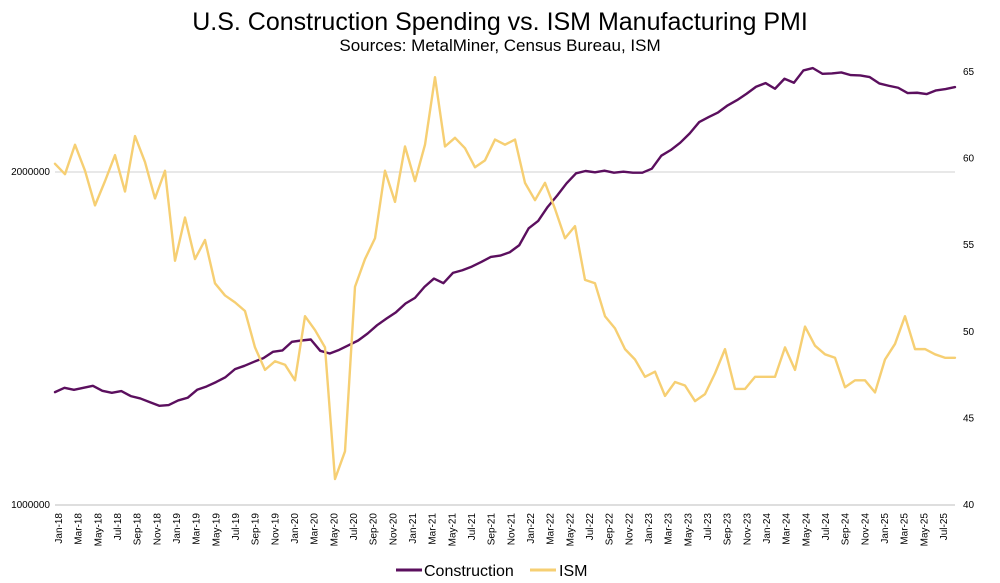 This screenshot has width=1000, height=583. I want to click on x-tick-label: May-22, so click(570, 530).